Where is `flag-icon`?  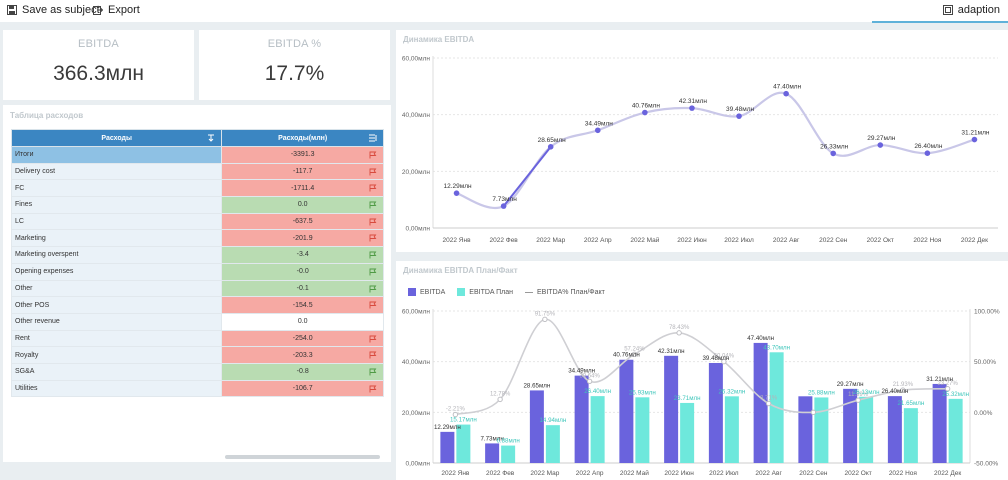
flag-icon is located at coordinates (373, 355).